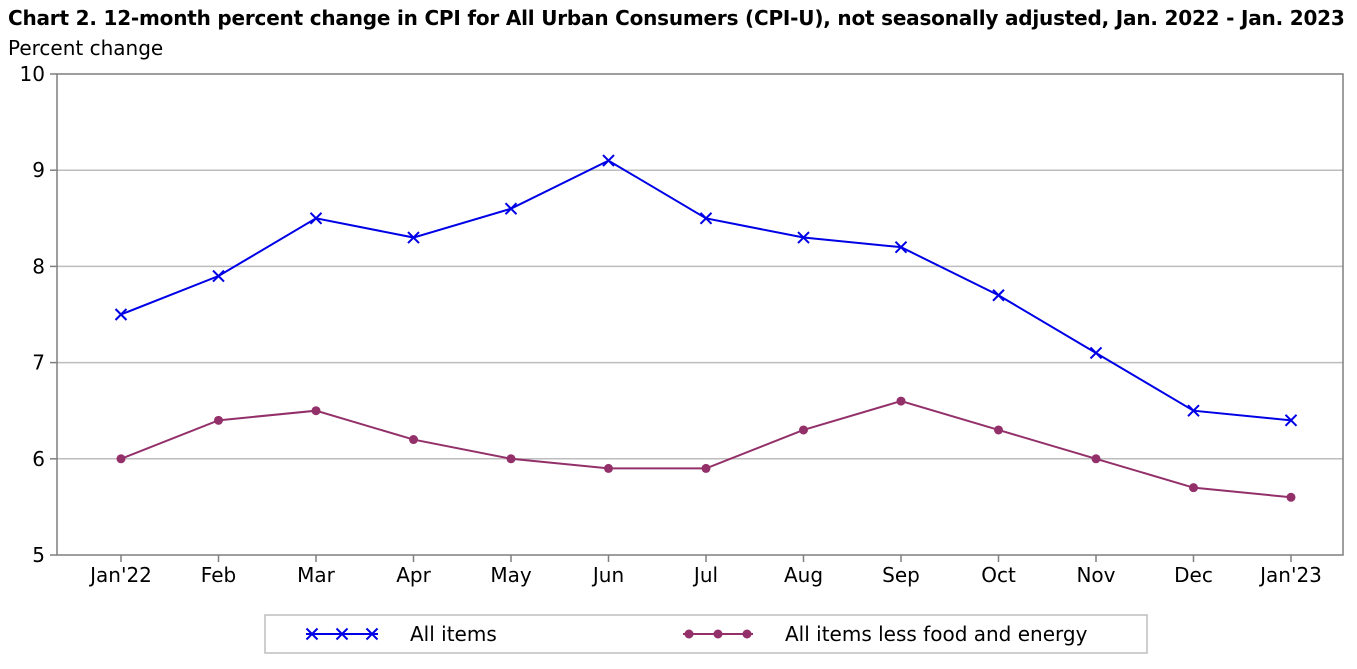 Image resolution: width=1357 pixels, height=669 pixels. I want to click on legend: All items All items less food and energy, so click(706, 634).